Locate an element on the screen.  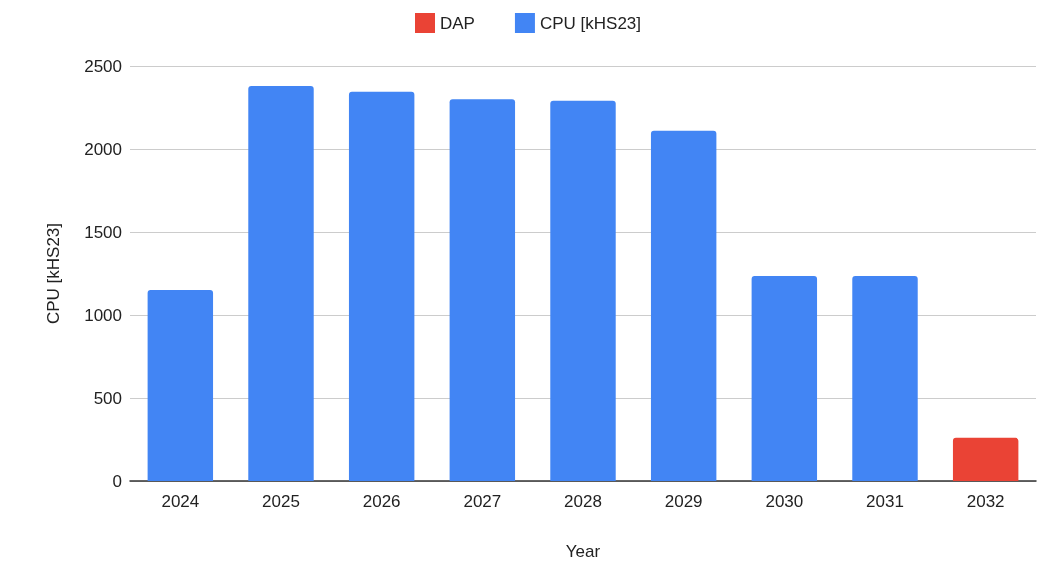
y-axis-title: CPU [kHS23] is located at coordinates (53, 273).